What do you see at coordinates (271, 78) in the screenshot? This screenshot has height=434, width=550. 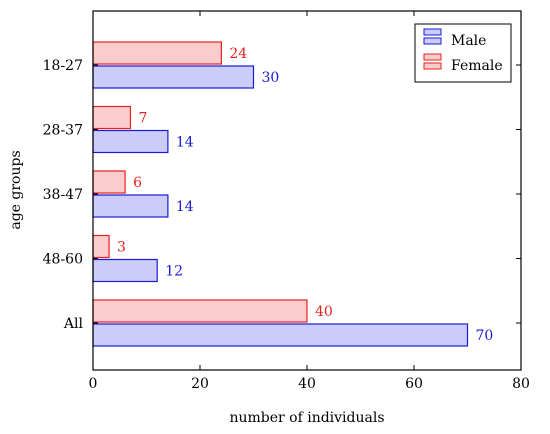 I see `data-label-male-18-27: 30` at bounding box center [271, 78].